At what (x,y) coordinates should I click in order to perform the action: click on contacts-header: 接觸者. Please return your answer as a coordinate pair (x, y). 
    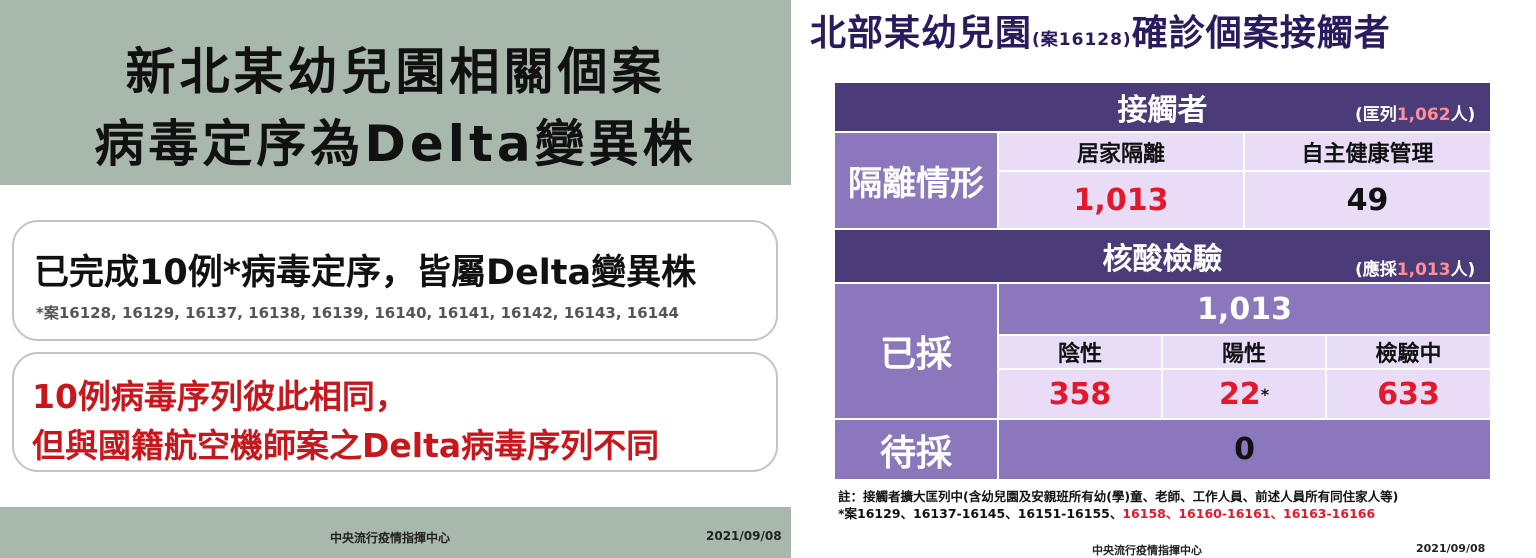
    Looking at the image, I should click on (1162, 110).